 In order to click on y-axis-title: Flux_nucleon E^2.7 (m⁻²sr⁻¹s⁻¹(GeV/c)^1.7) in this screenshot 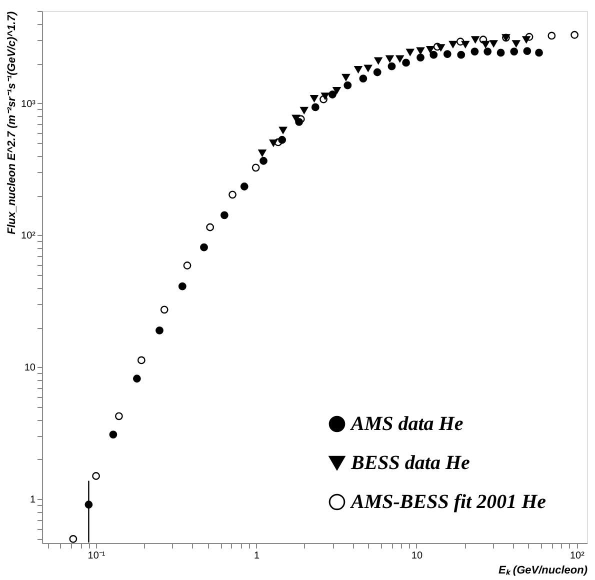, I will do `click(12, 122)`.